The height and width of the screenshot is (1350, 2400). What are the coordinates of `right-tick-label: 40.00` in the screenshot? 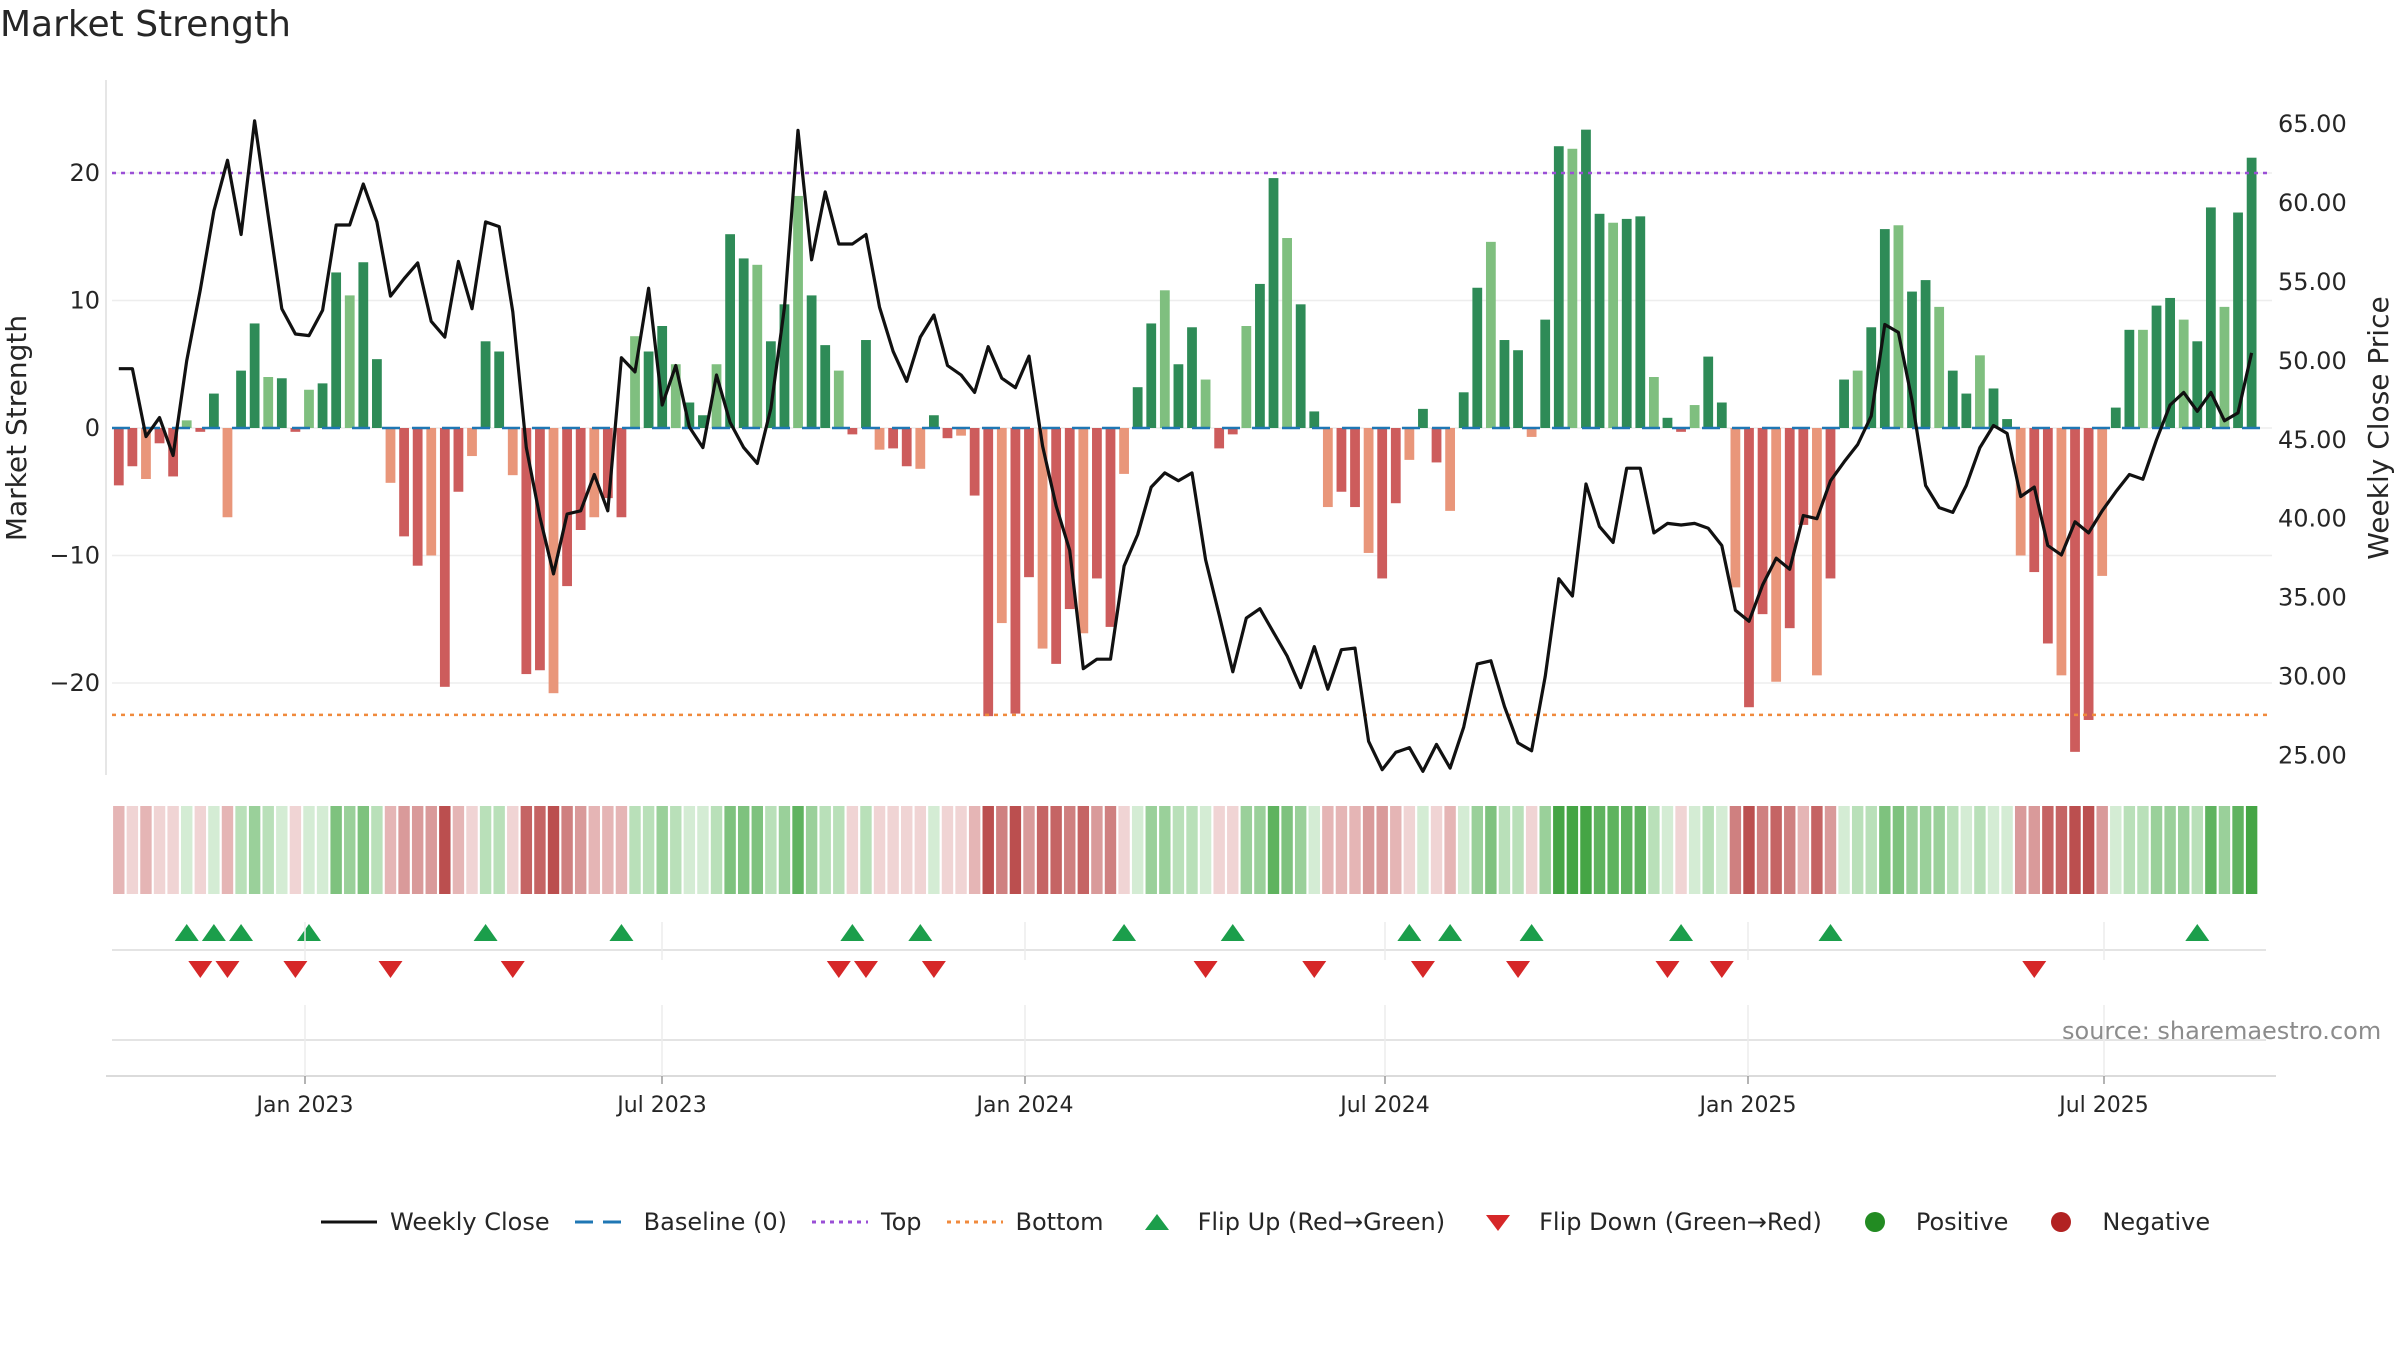 It's located at (2312, 519).